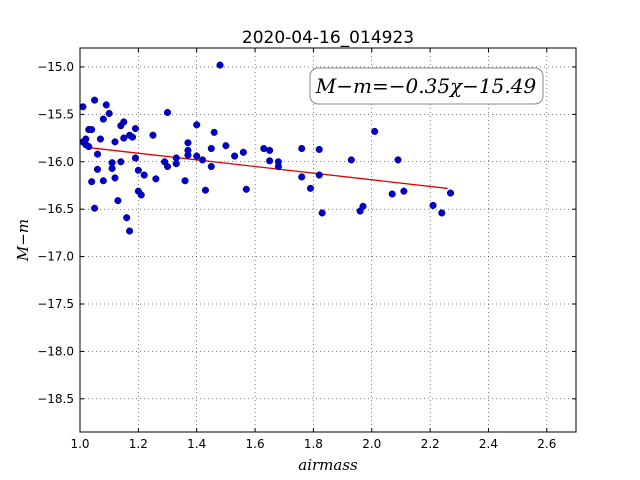 The height and width of the screenshot is (480, 640). What do you see at coordinates (79, 444) in the screenshot?
I see `x-tick-label: 1.0` at bounding box center [79, 444].